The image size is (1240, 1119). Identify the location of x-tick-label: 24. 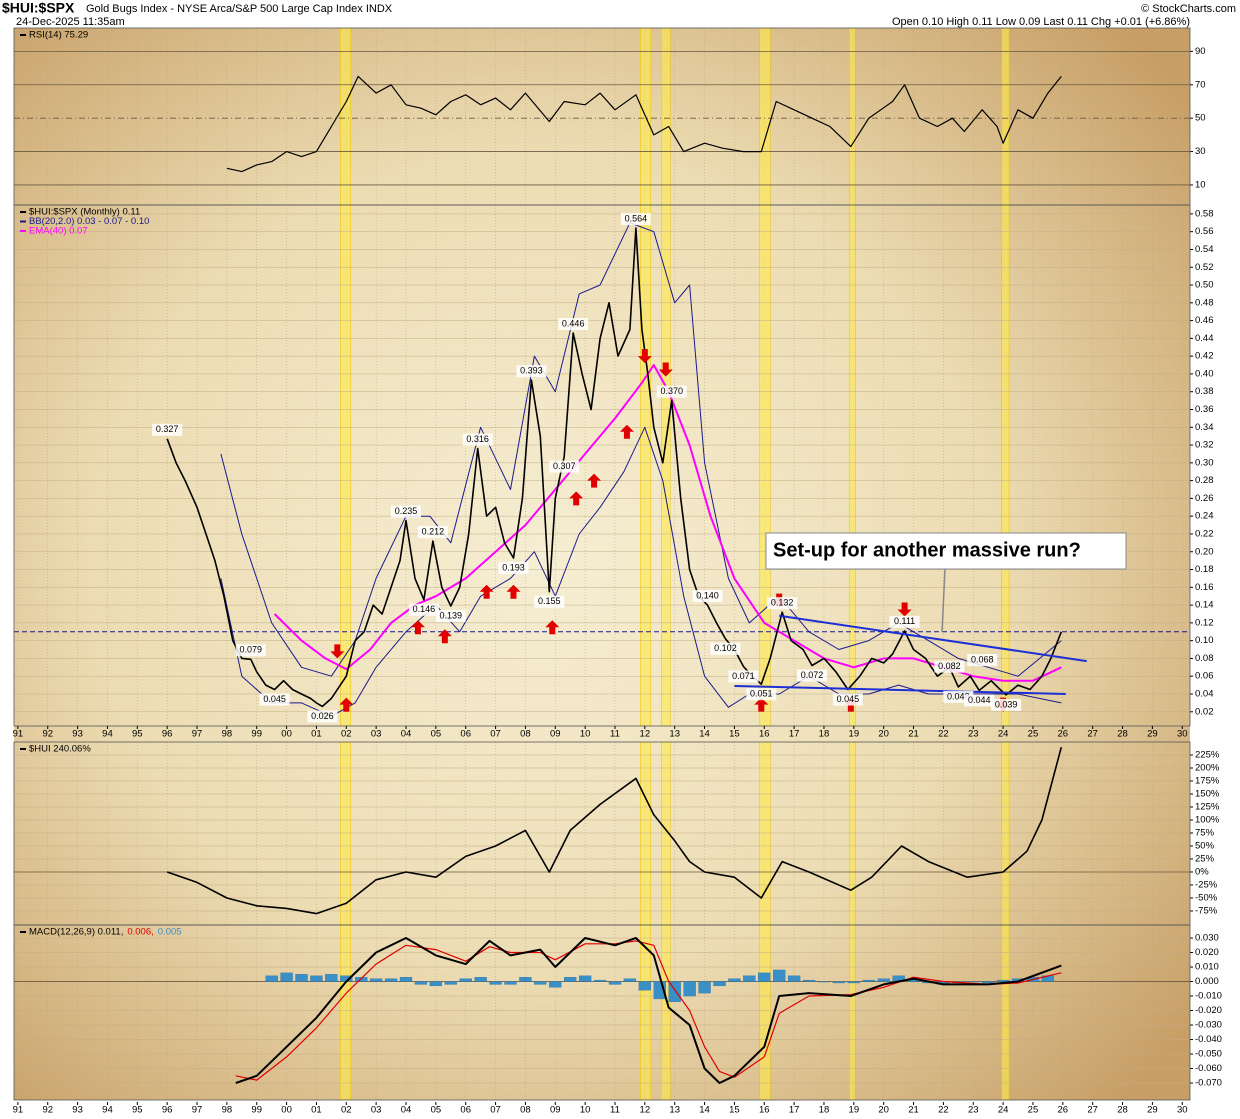
(1003, 734).